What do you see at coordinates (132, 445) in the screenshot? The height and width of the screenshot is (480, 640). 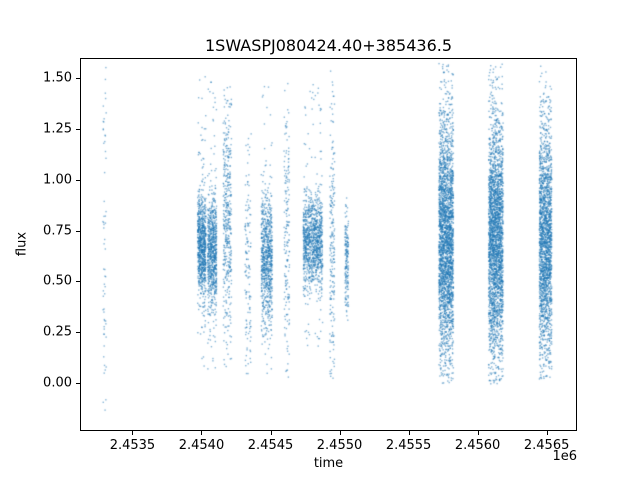 I see `x-tick-label: 2.4535` at bounding box center [132, 445].